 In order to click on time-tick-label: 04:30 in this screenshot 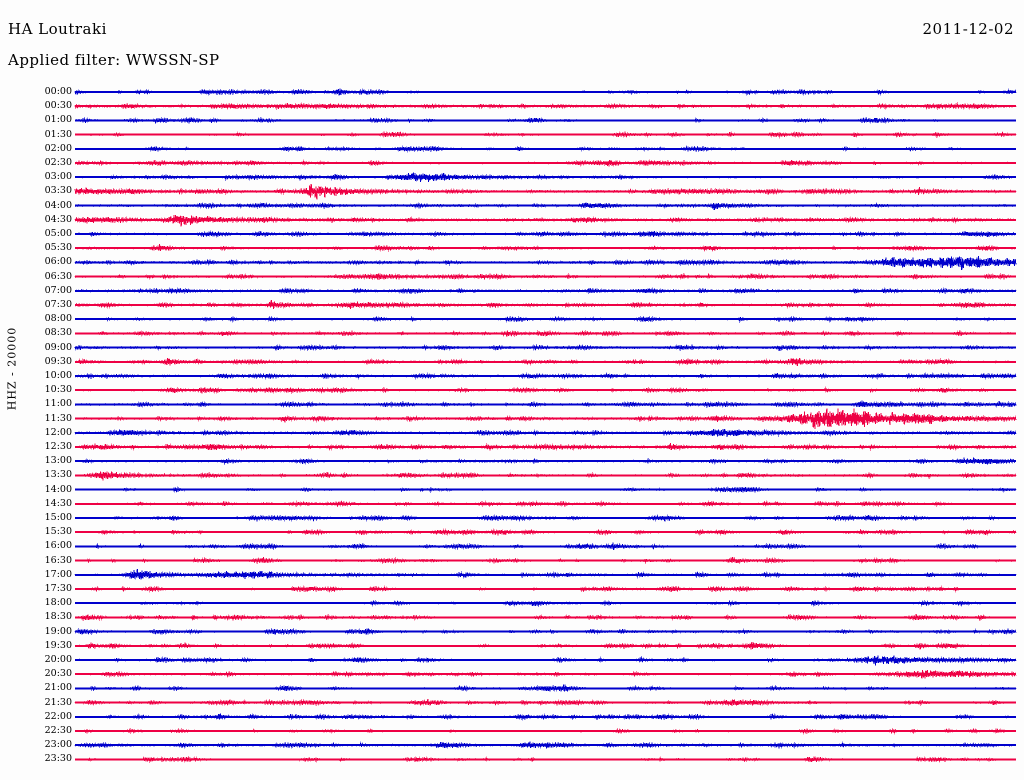, I will do `click(58, 219)`.